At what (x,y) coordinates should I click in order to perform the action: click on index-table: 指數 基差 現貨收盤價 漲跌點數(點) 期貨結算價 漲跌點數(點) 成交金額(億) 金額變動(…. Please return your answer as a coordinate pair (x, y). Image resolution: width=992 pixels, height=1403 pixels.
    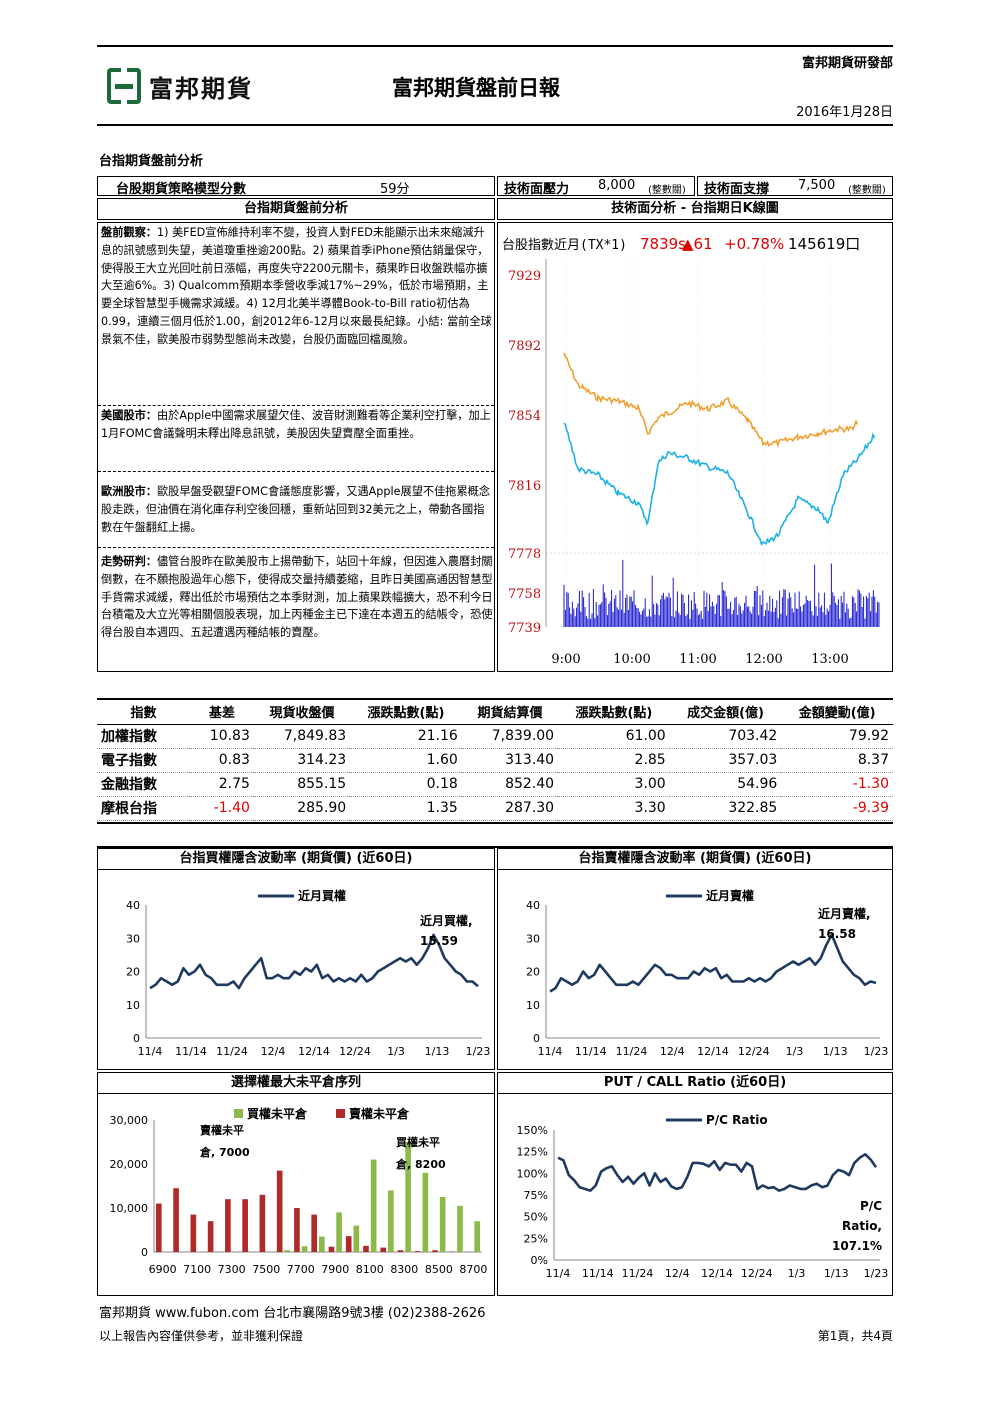
    Looking at the image, I should click on (495, 760).